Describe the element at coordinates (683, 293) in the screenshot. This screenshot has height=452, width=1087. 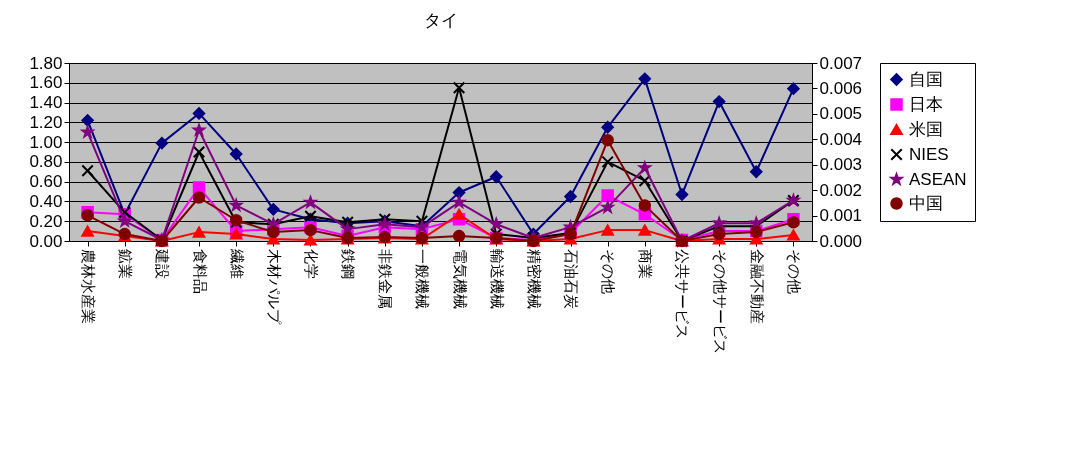
I see `x-tick-label: 公共サービス` at that location.